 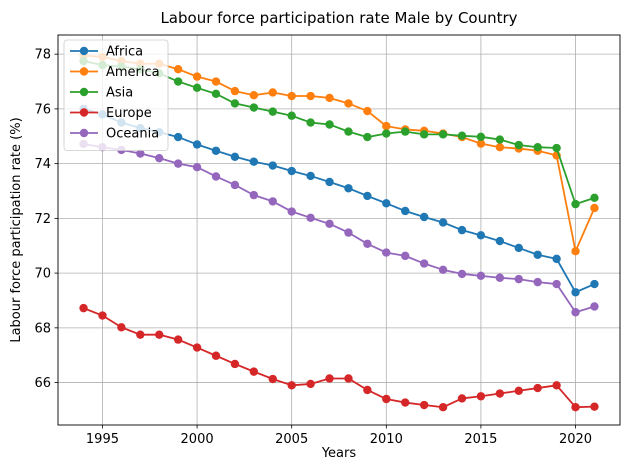 What do you see at coordinates (106, 52) in the screenshot?
I see `legend-item-africa: Africa` at bounding box center [106, 52].